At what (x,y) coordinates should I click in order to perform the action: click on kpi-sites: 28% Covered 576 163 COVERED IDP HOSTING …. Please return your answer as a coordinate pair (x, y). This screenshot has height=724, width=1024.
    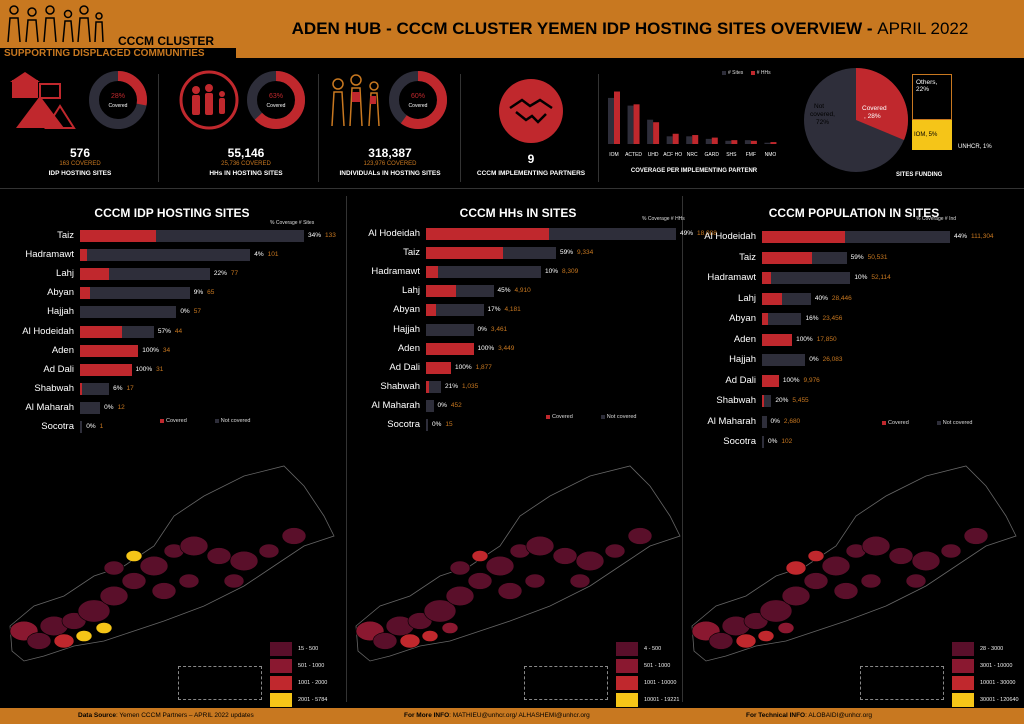
    Looking at the image, I should click on (80, 125).